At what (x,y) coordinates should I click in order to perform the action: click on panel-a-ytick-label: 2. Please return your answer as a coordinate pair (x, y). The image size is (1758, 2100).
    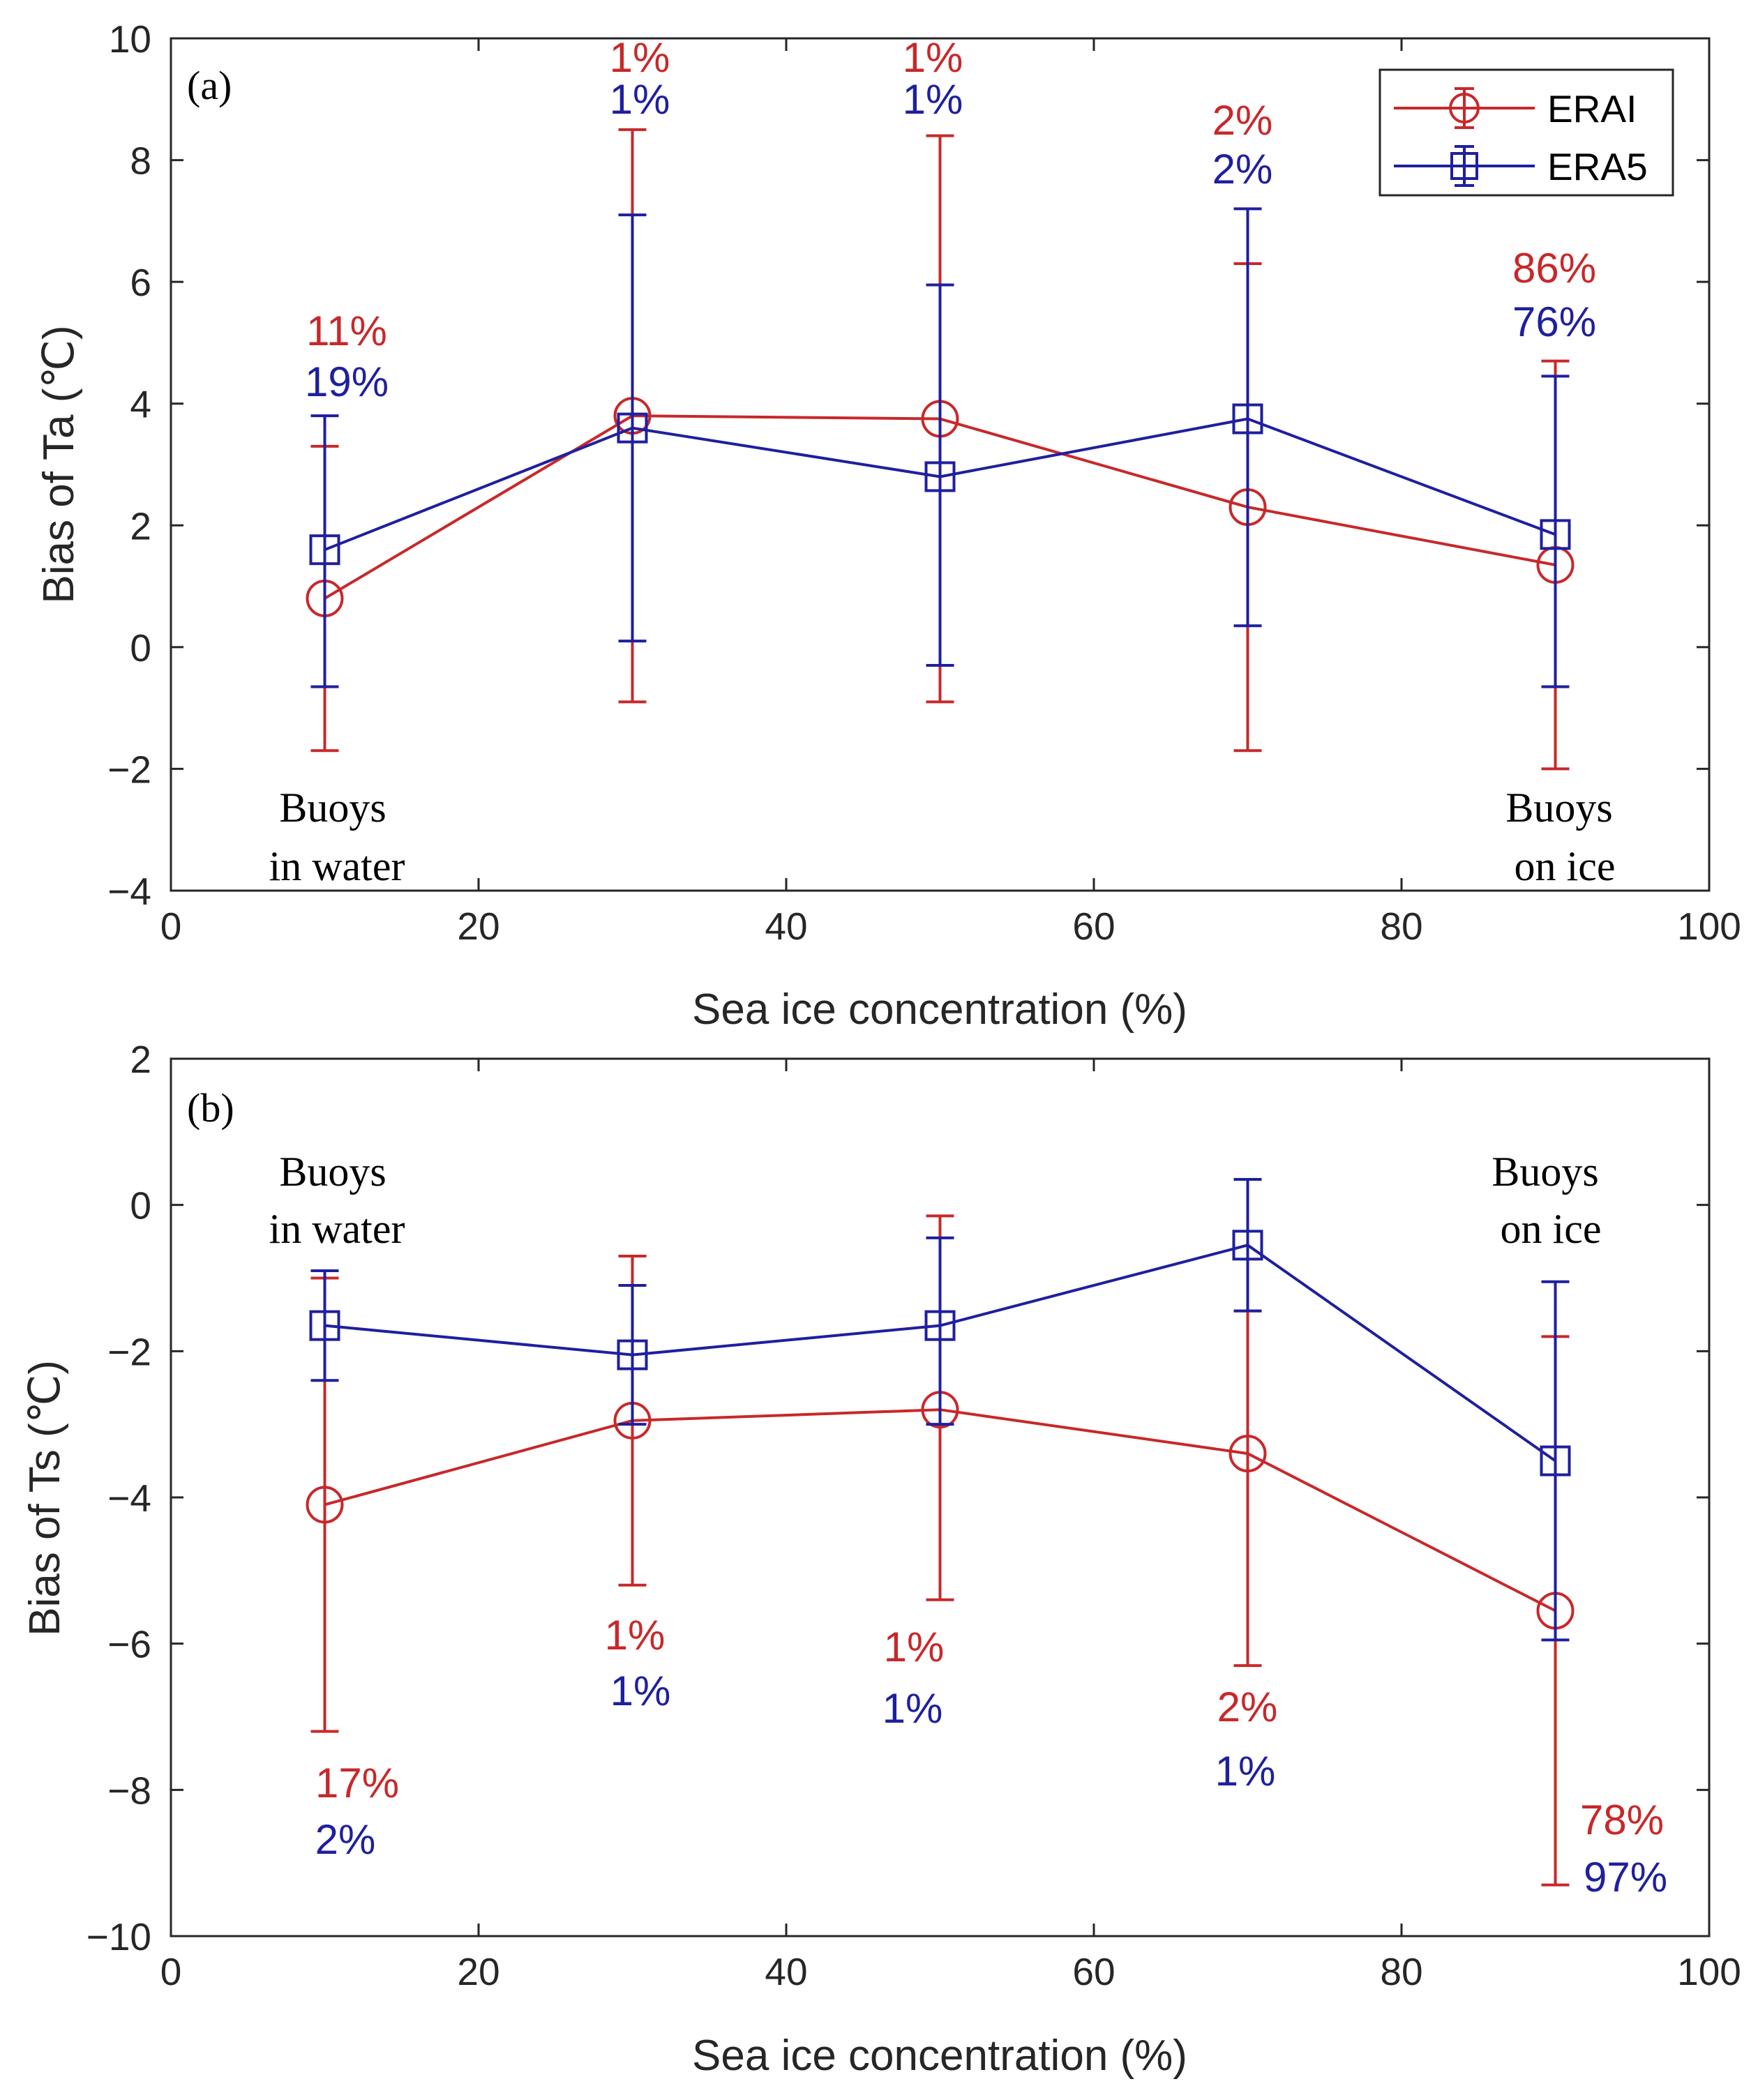
    Looking at the image, I should click on (140, 525).